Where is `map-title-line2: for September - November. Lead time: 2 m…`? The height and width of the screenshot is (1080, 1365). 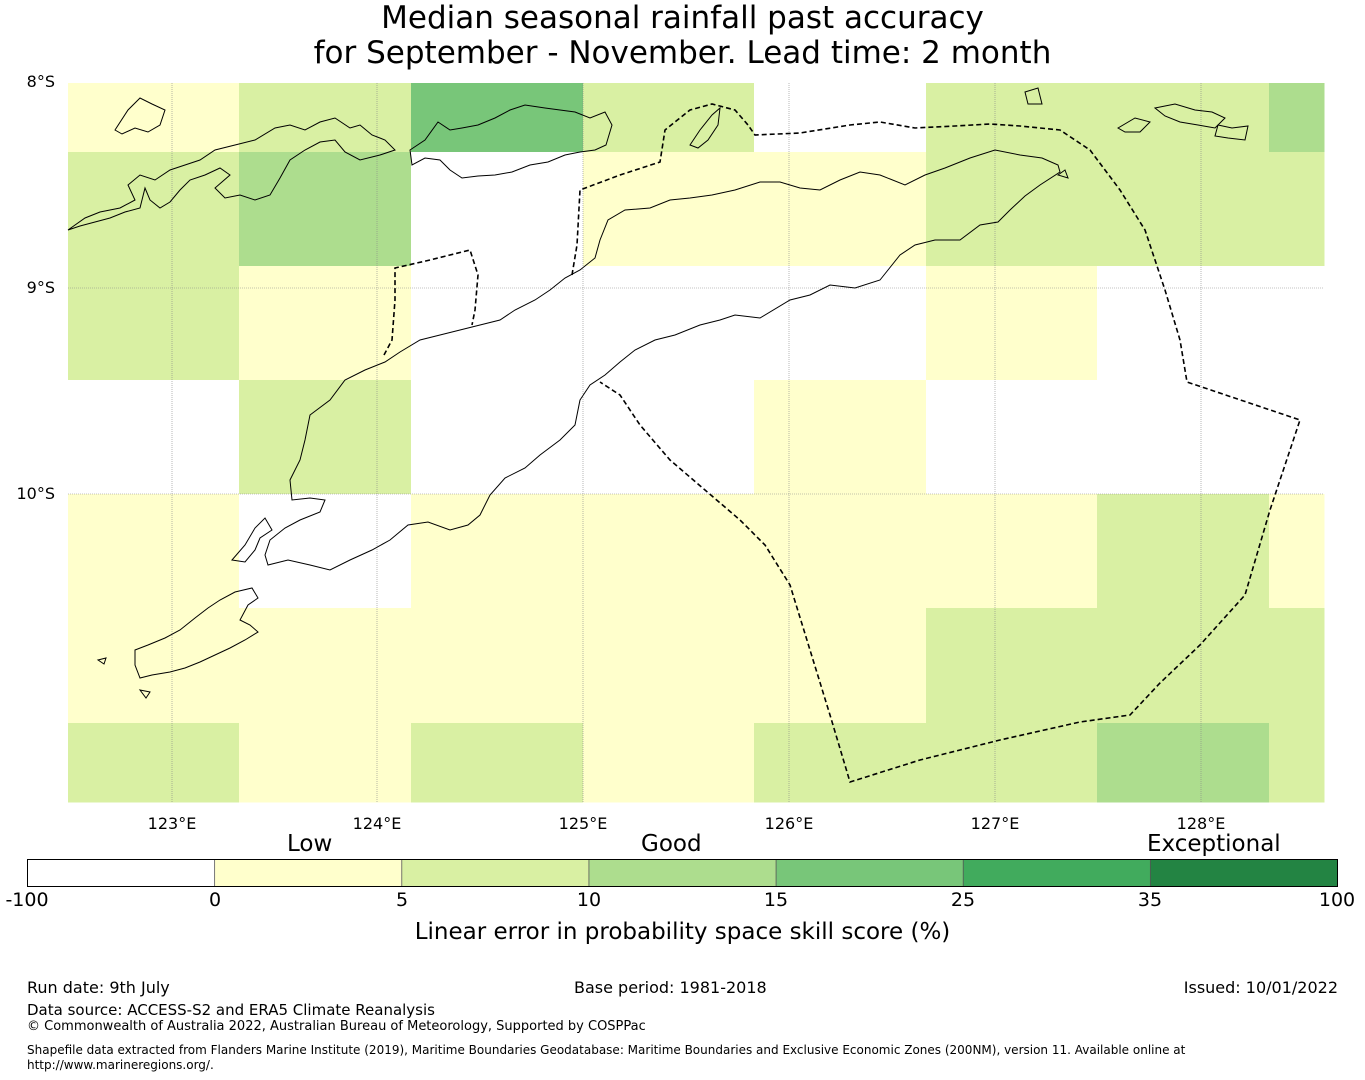
map-title-line2: for September - November. Lead time: 2 m… is located at coordinates (682, 53).